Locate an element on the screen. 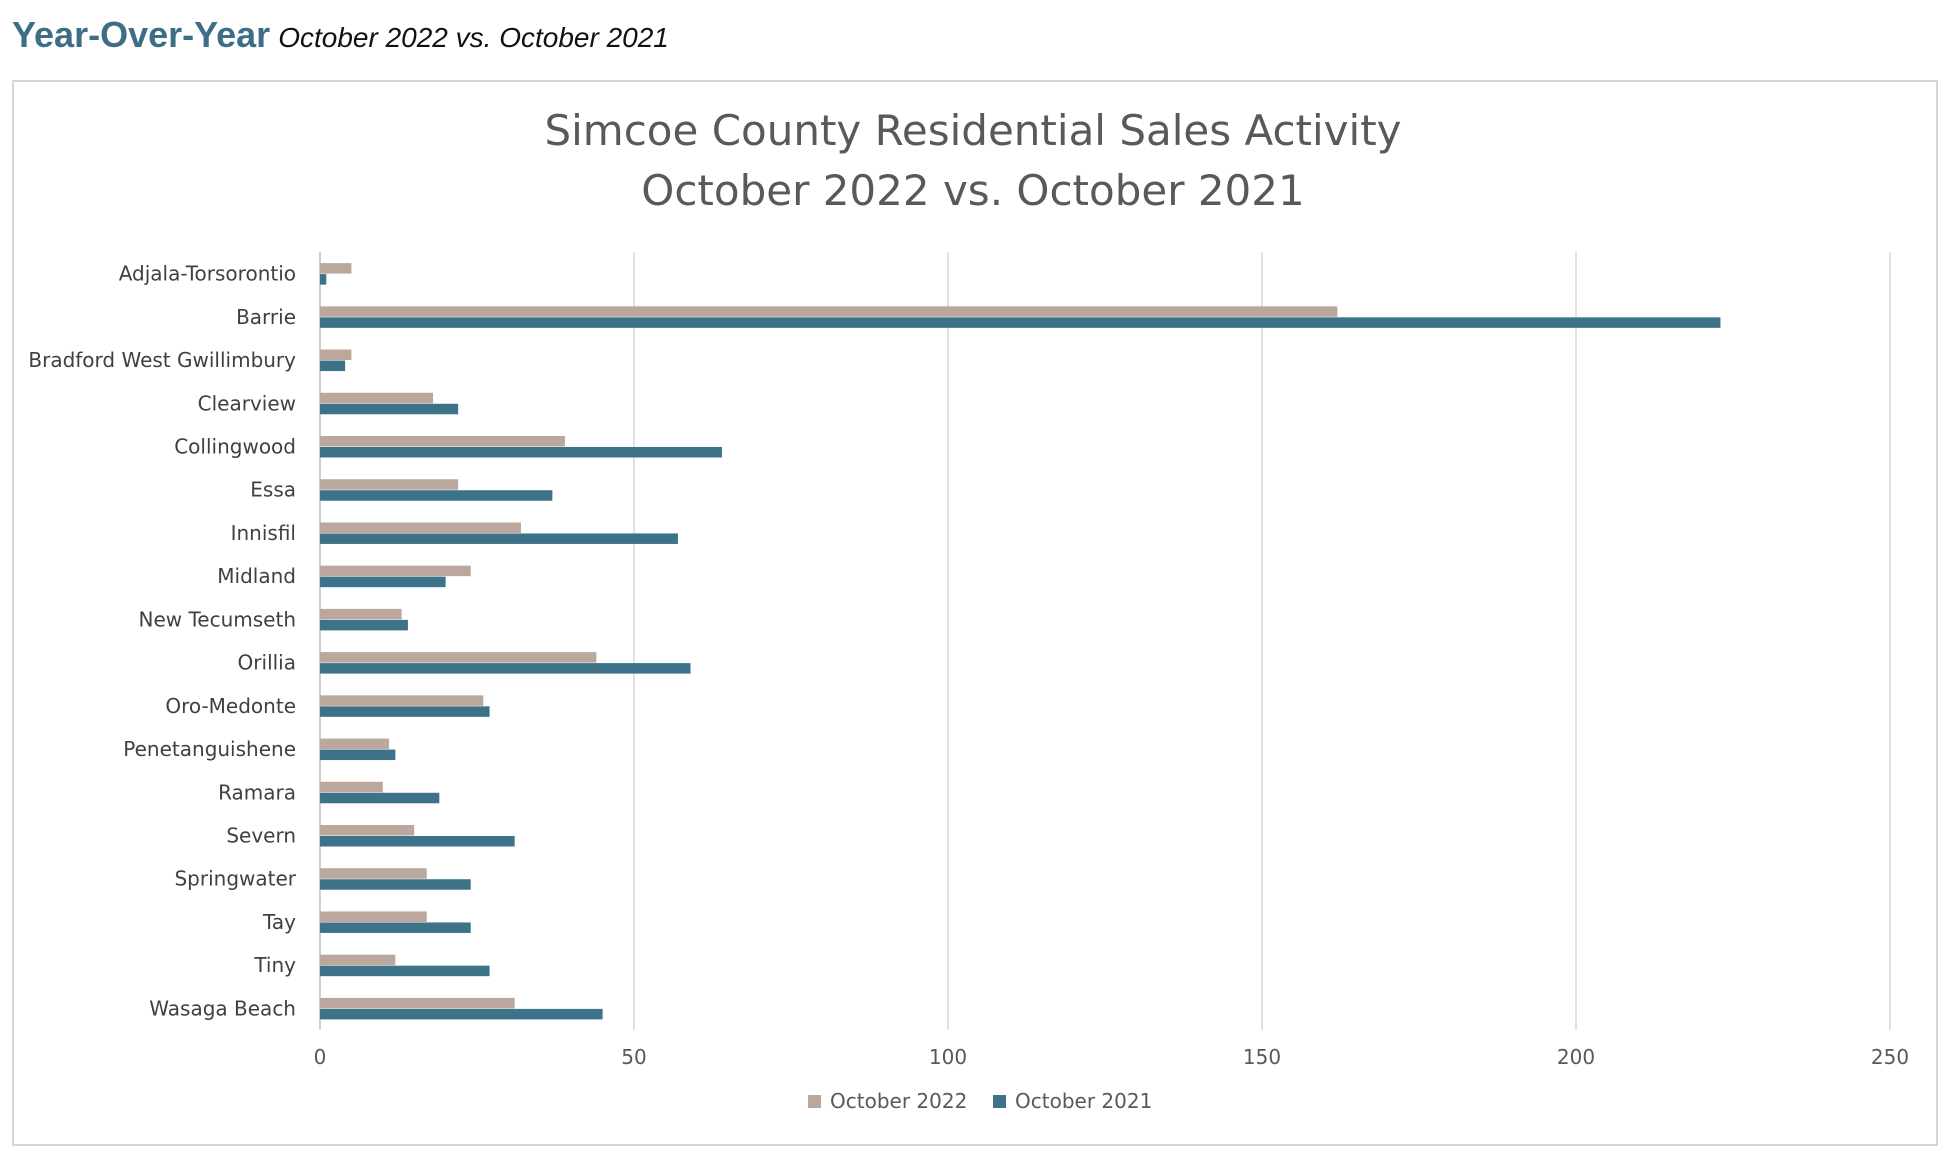 The image size is (1946, 1154). y-tick-label: Orillia is located at coordinates (267, 663).